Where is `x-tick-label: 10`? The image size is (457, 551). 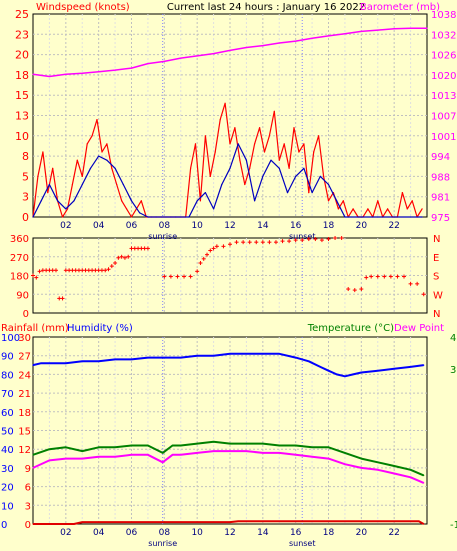
x-tick-label: 10 is located at coordinates (197, 226).